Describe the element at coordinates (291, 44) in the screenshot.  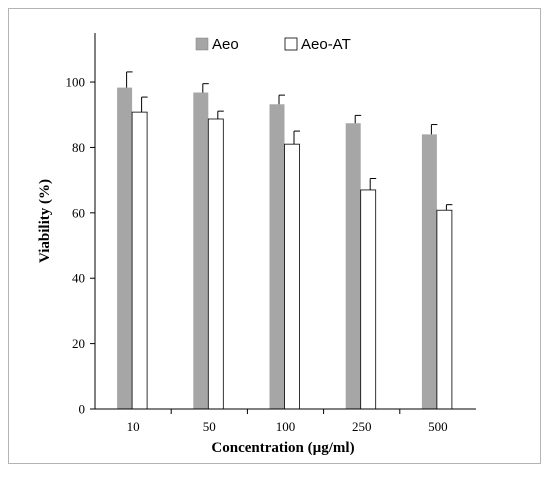
I see `legend-swatch-aeo-at` at that location.